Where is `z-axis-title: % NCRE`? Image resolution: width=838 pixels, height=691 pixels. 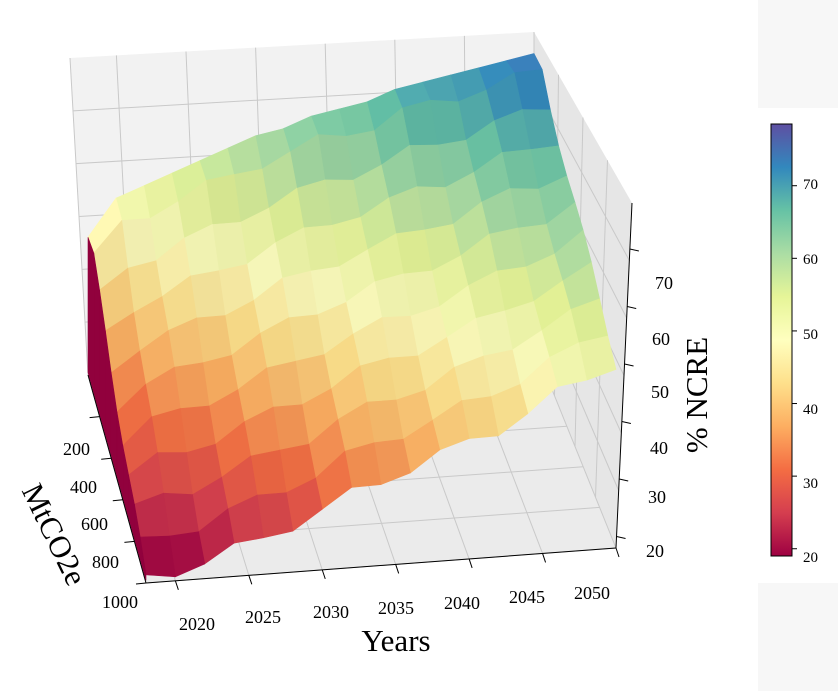
z-axis-title: % NCRE is located at coordinates (696, 395).